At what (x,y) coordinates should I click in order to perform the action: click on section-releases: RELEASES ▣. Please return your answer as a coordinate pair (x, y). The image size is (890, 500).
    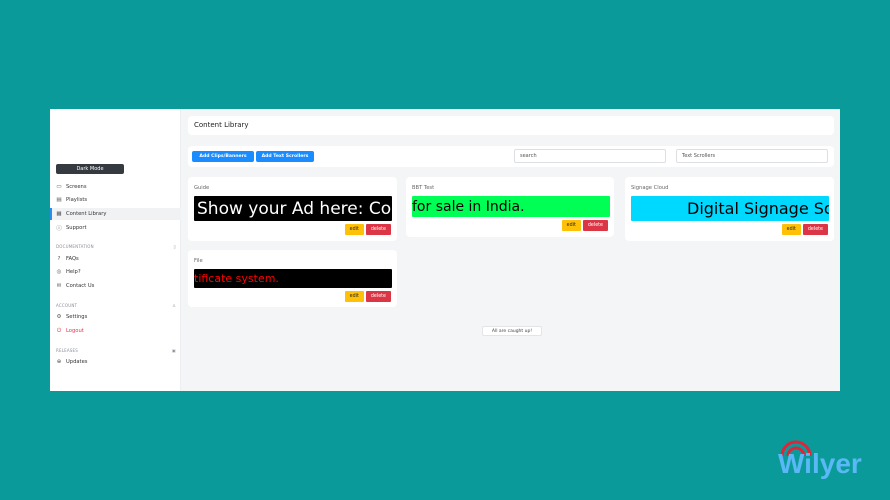
    Looking at the image, I should click on (116, 350).